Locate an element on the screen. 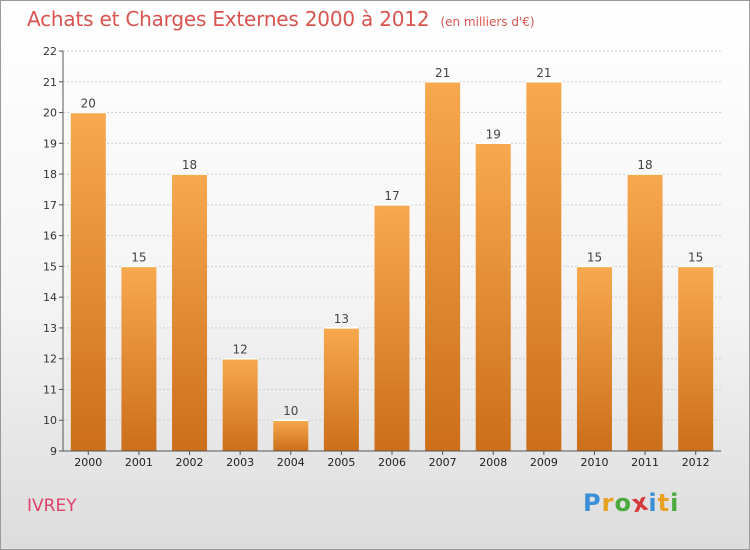 Image resolution: width=750 pixels, height=550 pixels. logo-letter: t is located at coordinates (664, 503).